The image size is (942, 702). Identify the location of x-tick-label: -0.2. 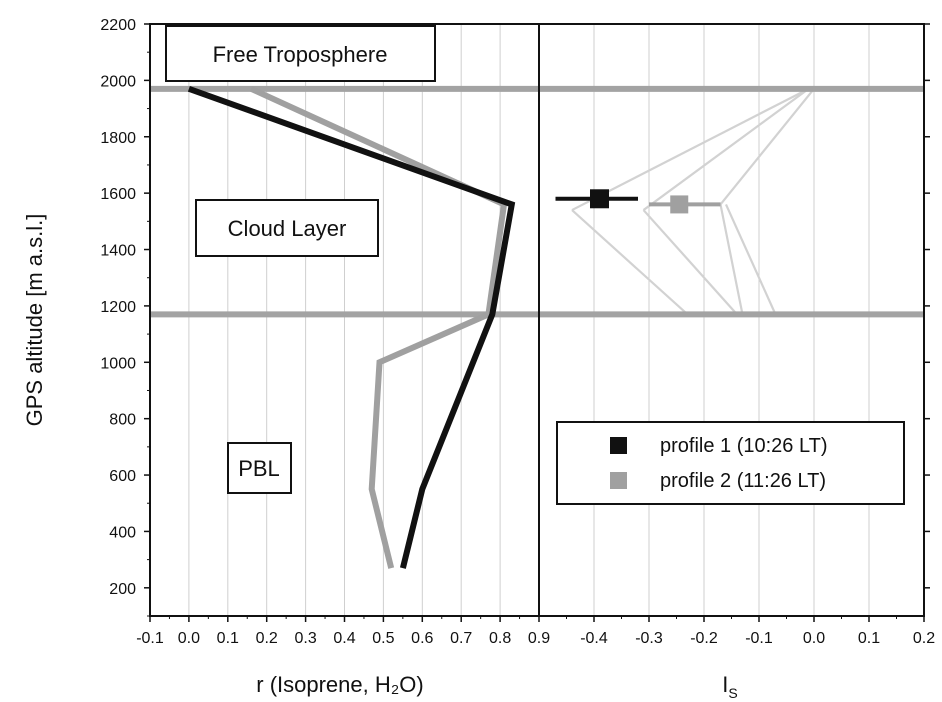
(704, 638).